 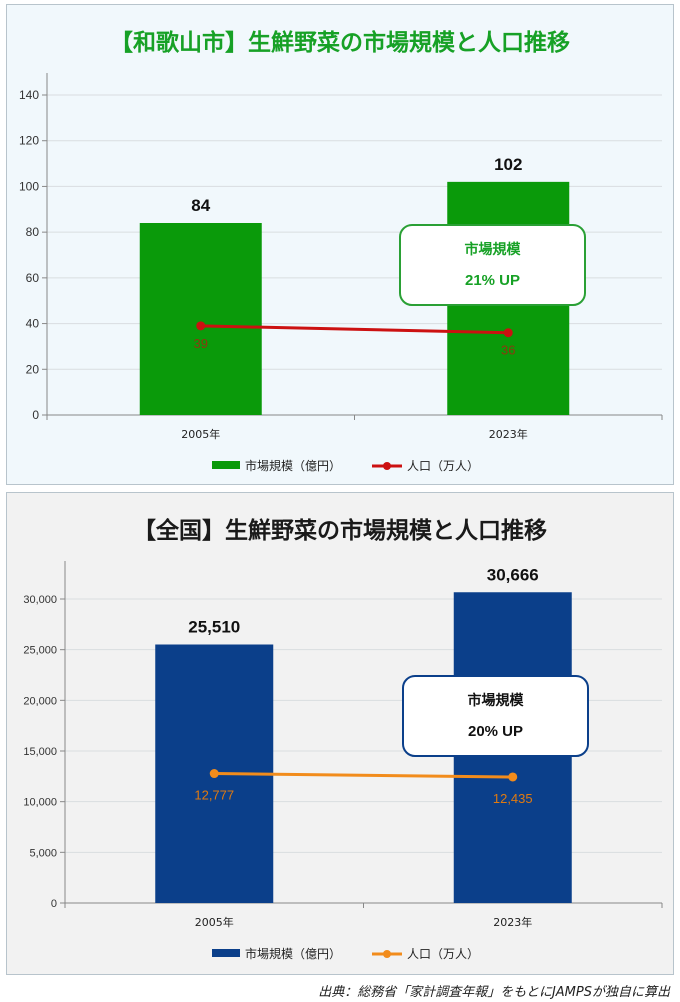 I want to click on callout-value: 20% UP, so click(x=495, y=731).